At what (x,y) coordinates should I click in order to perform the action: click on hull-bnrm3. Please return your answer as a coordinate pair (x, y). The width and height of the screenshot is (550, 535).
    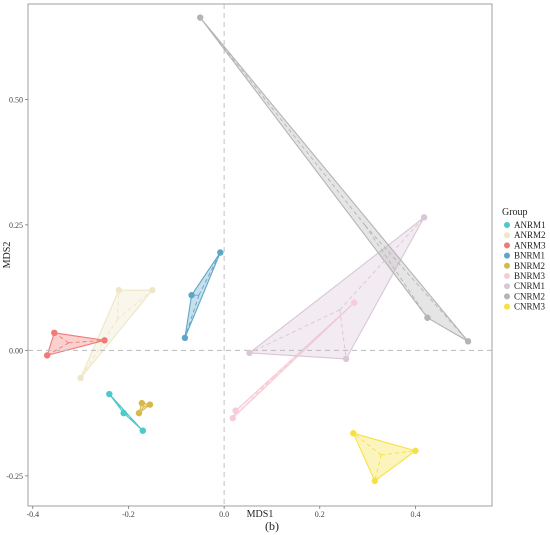
    Looking at the image, I should click on (293, 360).